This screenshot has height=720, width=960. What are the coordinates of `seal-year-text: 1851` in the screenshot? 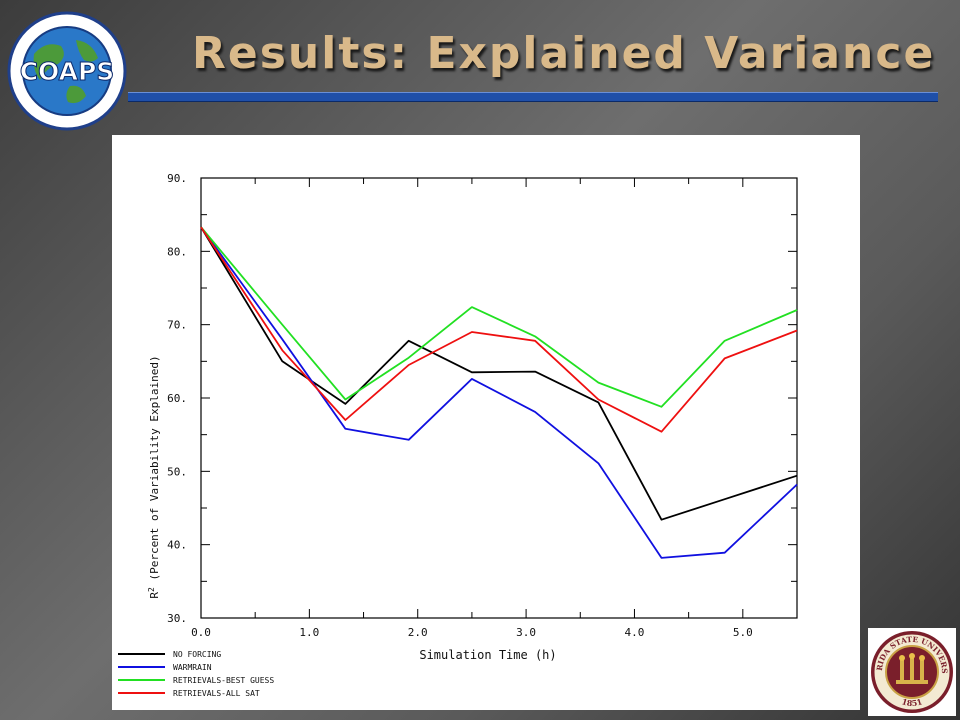 It's located at (912, 702).